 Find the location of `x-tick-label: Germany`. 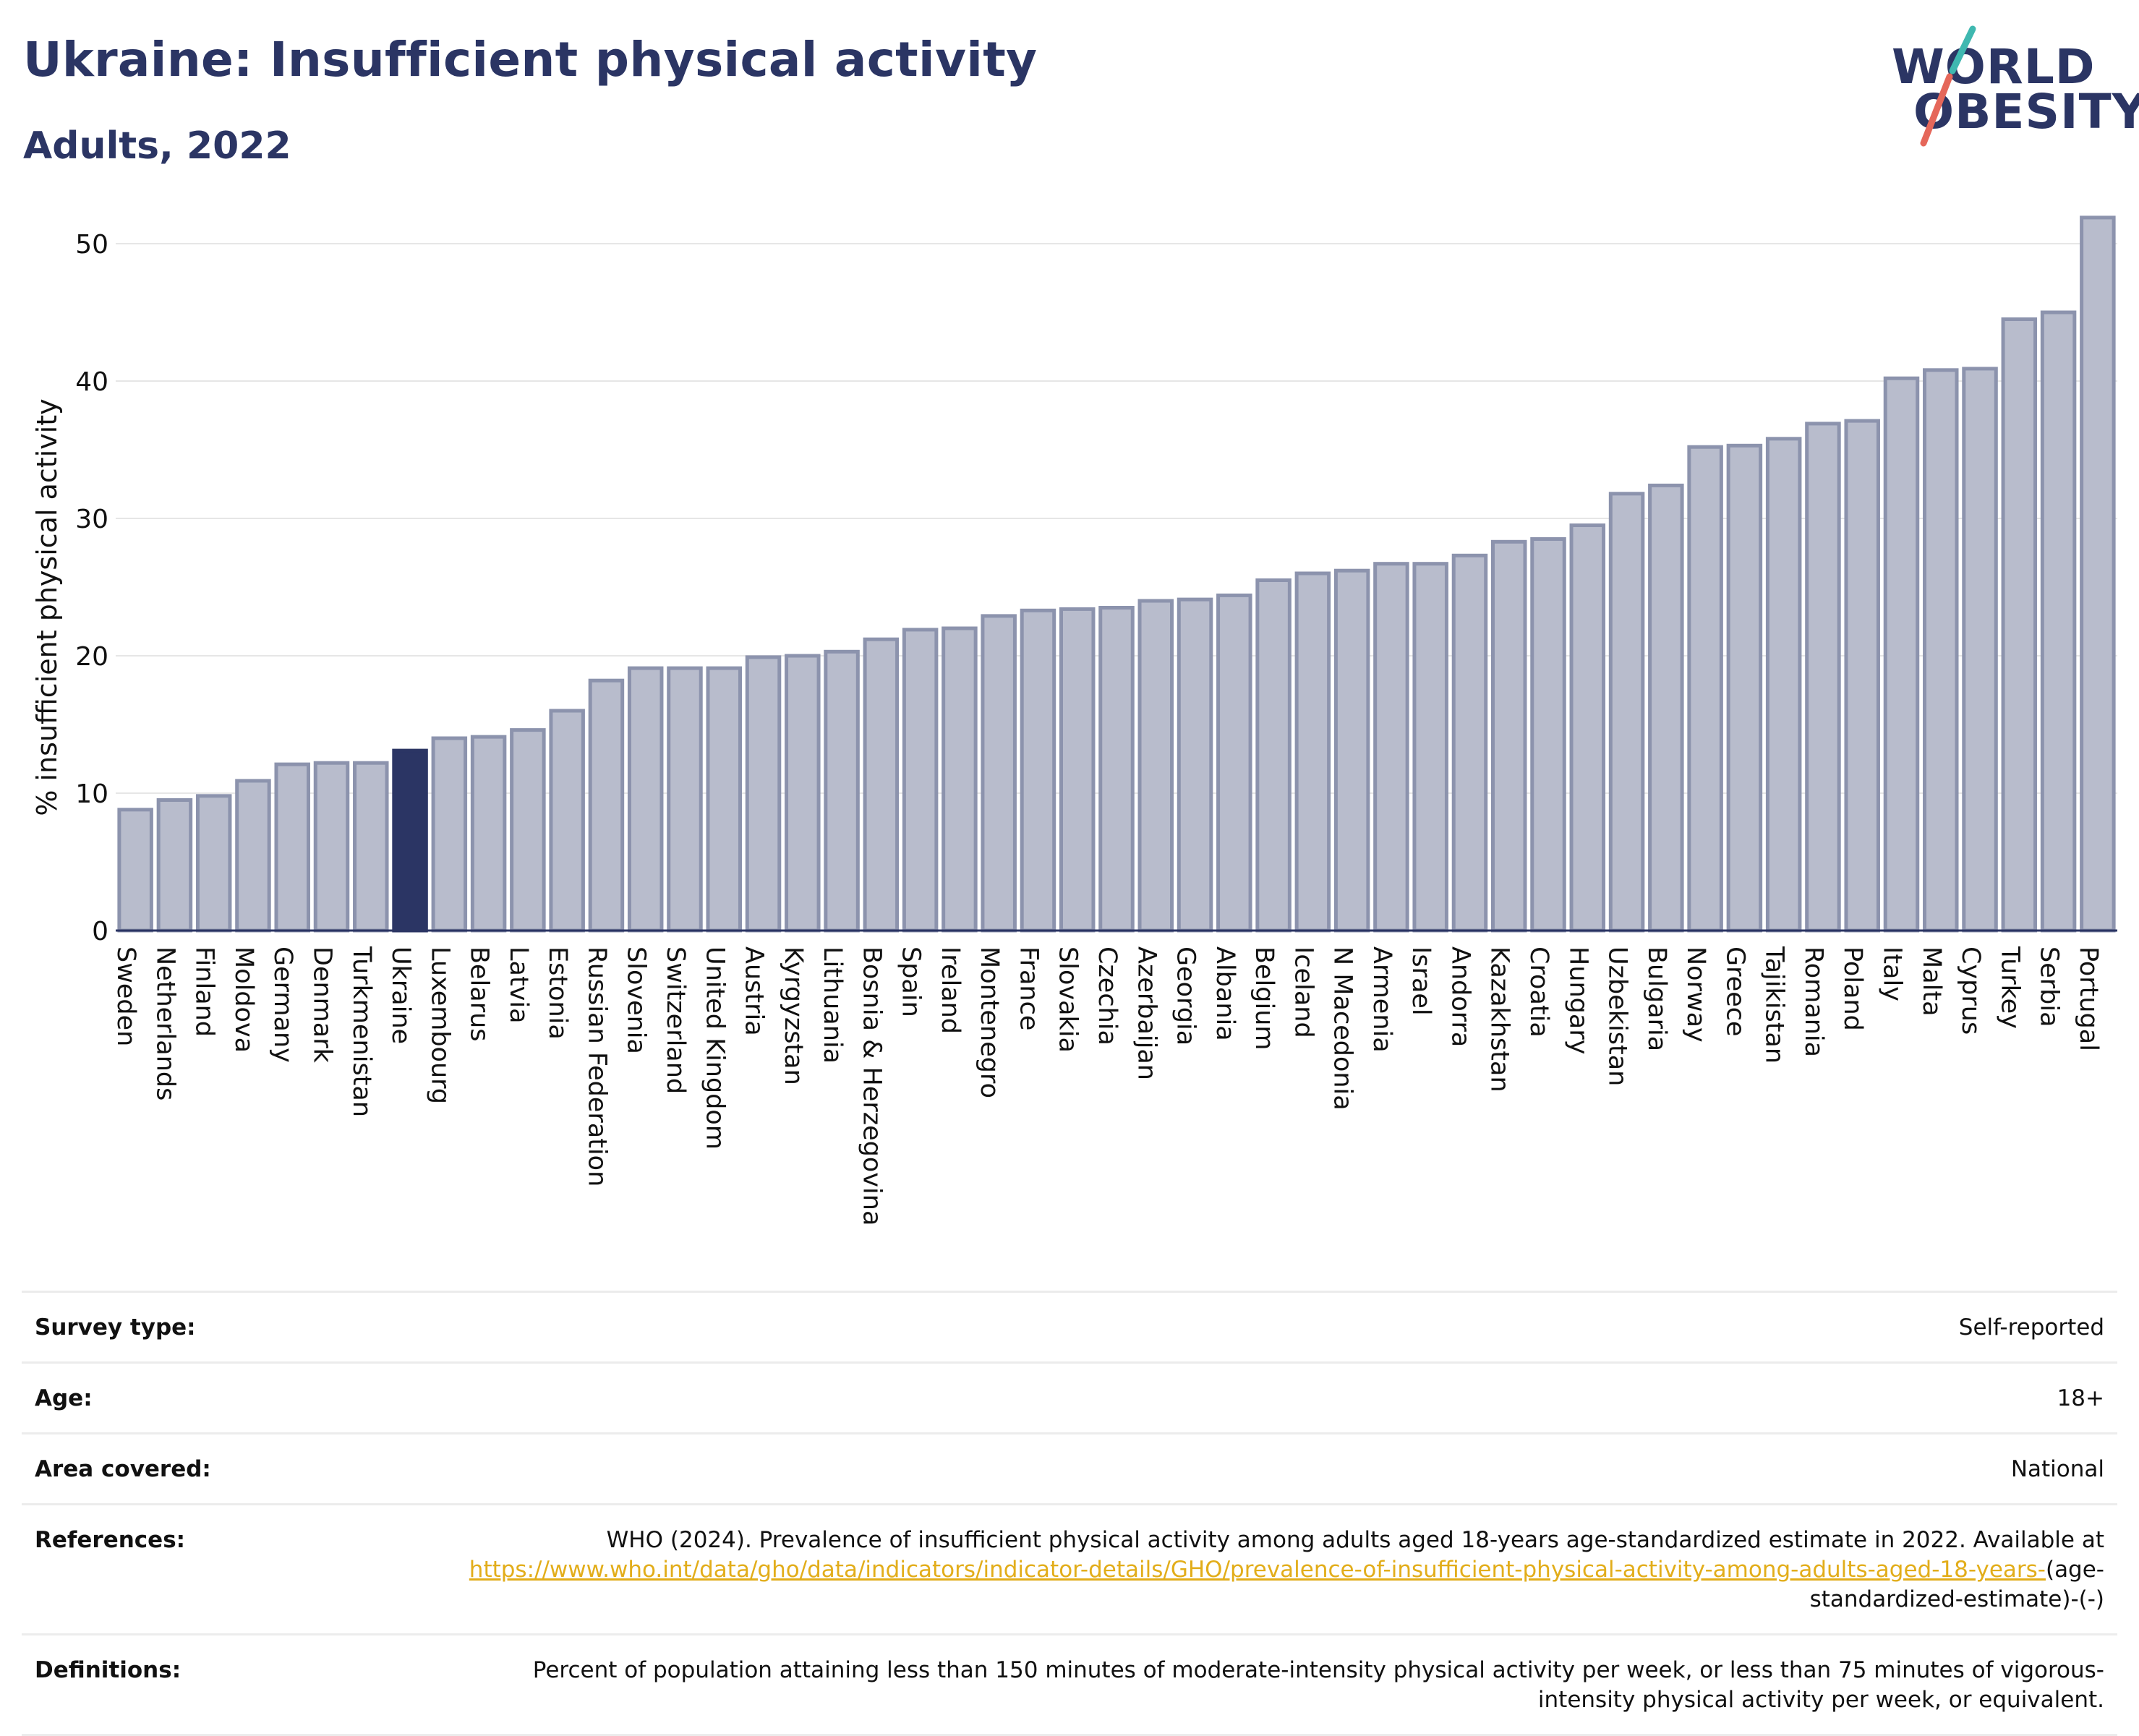

x-tick-label: Germany is located at coordinates (282, 1004).